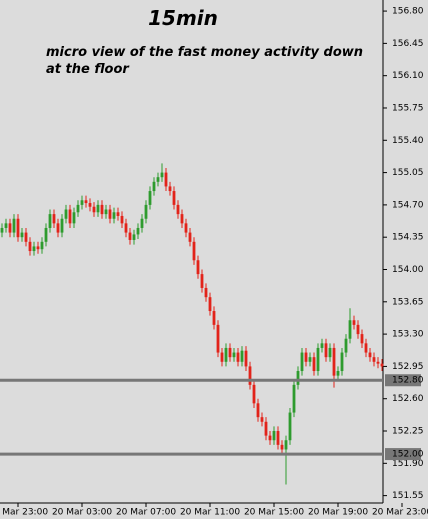 This screenshot has width=428, height=519. Describe the element at coordinates (146, 513) in the screenshot. I see `x-tick-label: 20 Mar 07:00` at that location.